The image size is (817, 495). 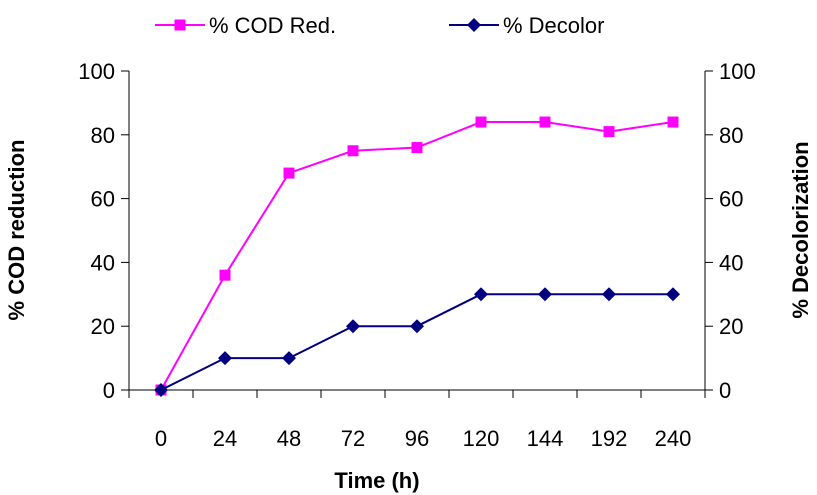 I want to click on legend-item-1: % Decolor, so click(x=526, y=25).